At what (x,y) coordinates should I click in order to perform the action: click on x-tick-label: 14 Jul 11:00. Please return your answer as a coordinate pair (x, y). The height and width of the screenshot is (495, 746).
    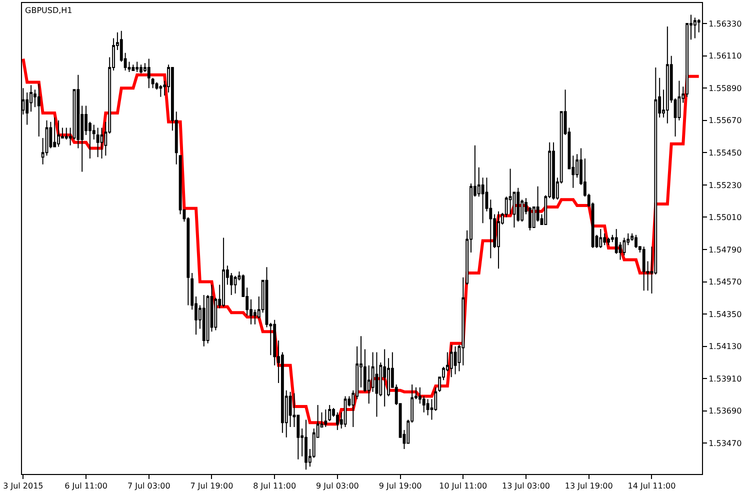
    Looking at the image, I should click on (652, 486).